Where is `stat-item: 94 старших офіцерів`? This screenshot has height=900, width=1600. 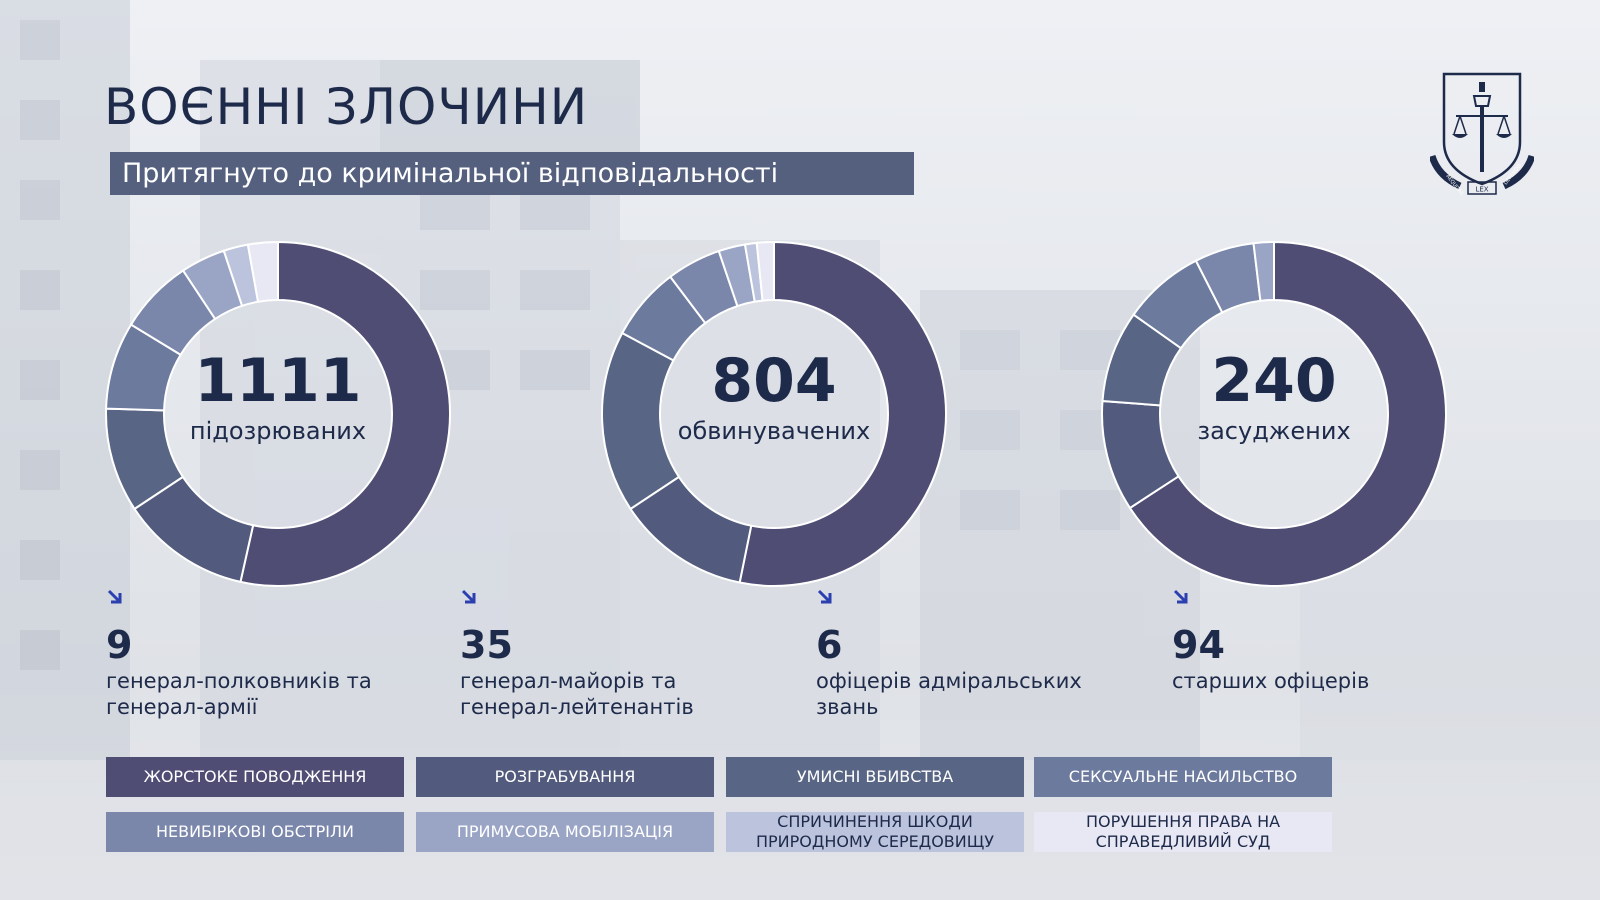
stat-item: 94 старших офіцерів is located at coordinates (1332, 641).